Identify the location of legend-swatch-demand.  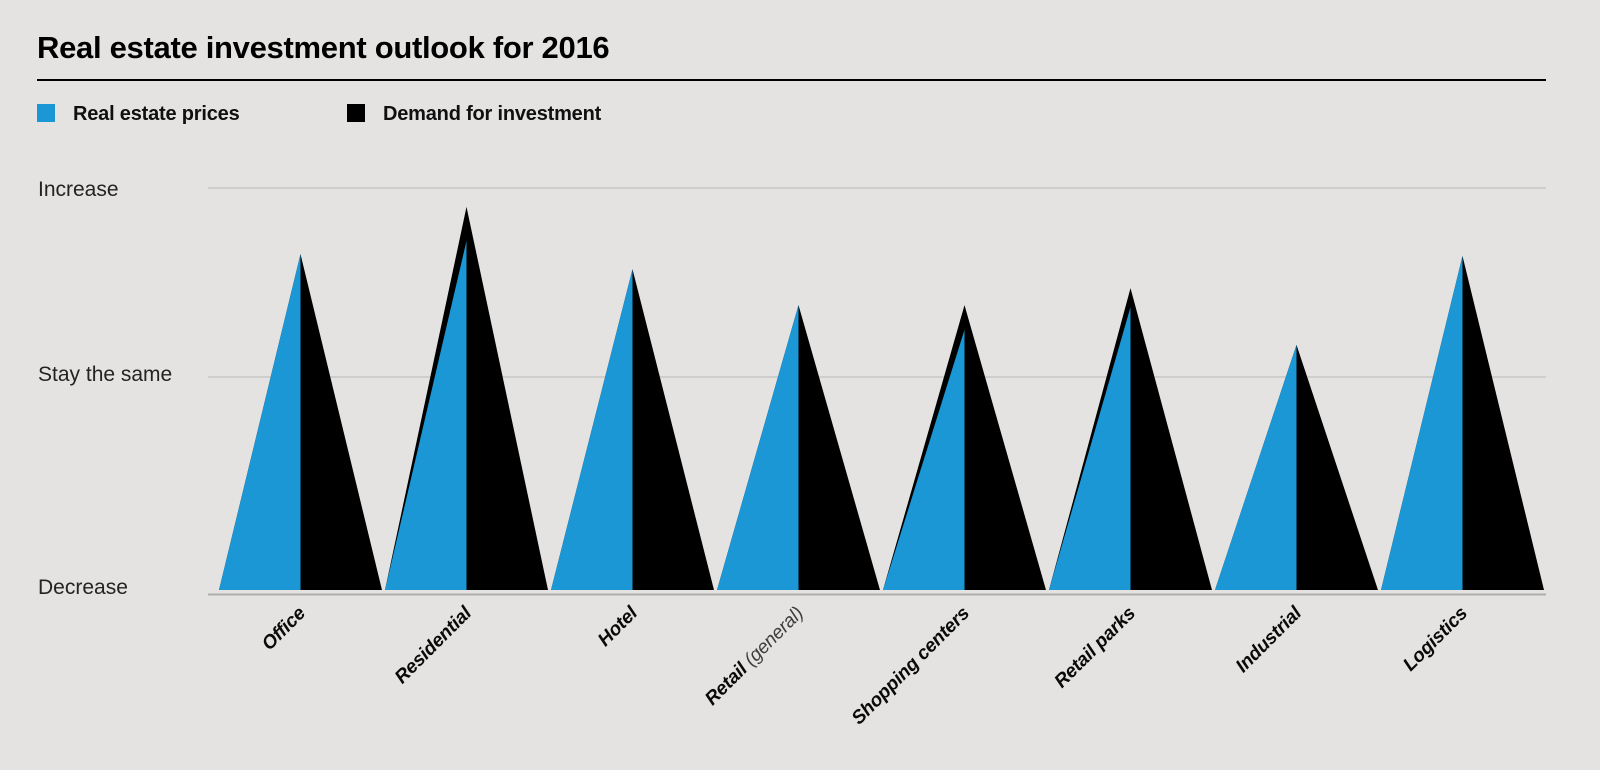
(356, 113).